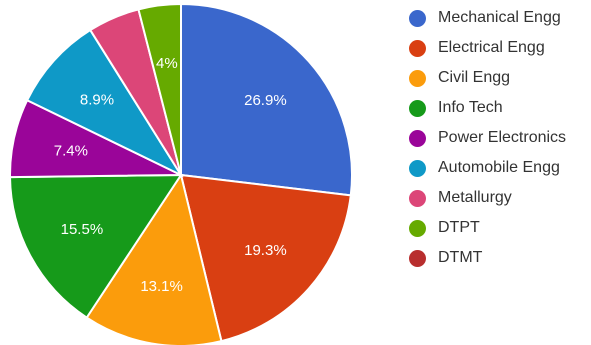 Image resolution: width=591 pixels, height=345 pixels. Describe the element at coordinates (97, 100) in the screenshot. I see `slice-label-automobile-engg: 8.9%` at that location.